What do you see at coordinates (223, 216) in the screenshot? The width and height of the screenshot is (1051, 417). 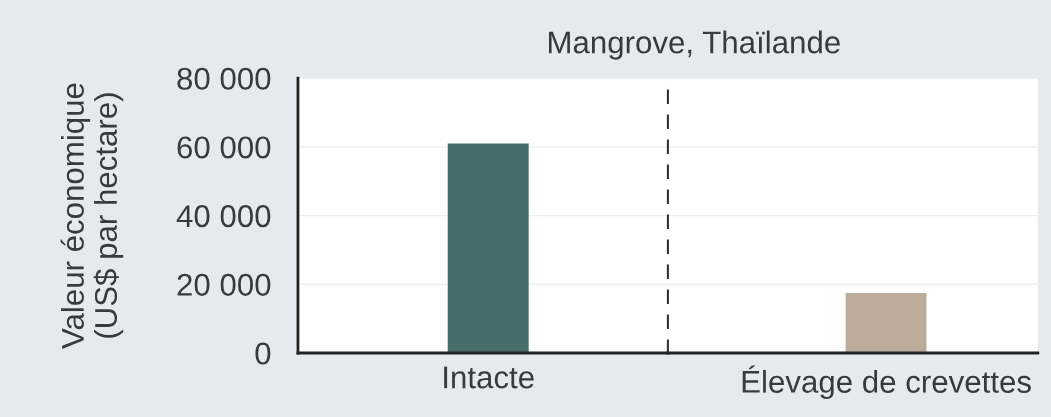 I see `y-tick-label: 40 000` at bounding box center [223, 216].